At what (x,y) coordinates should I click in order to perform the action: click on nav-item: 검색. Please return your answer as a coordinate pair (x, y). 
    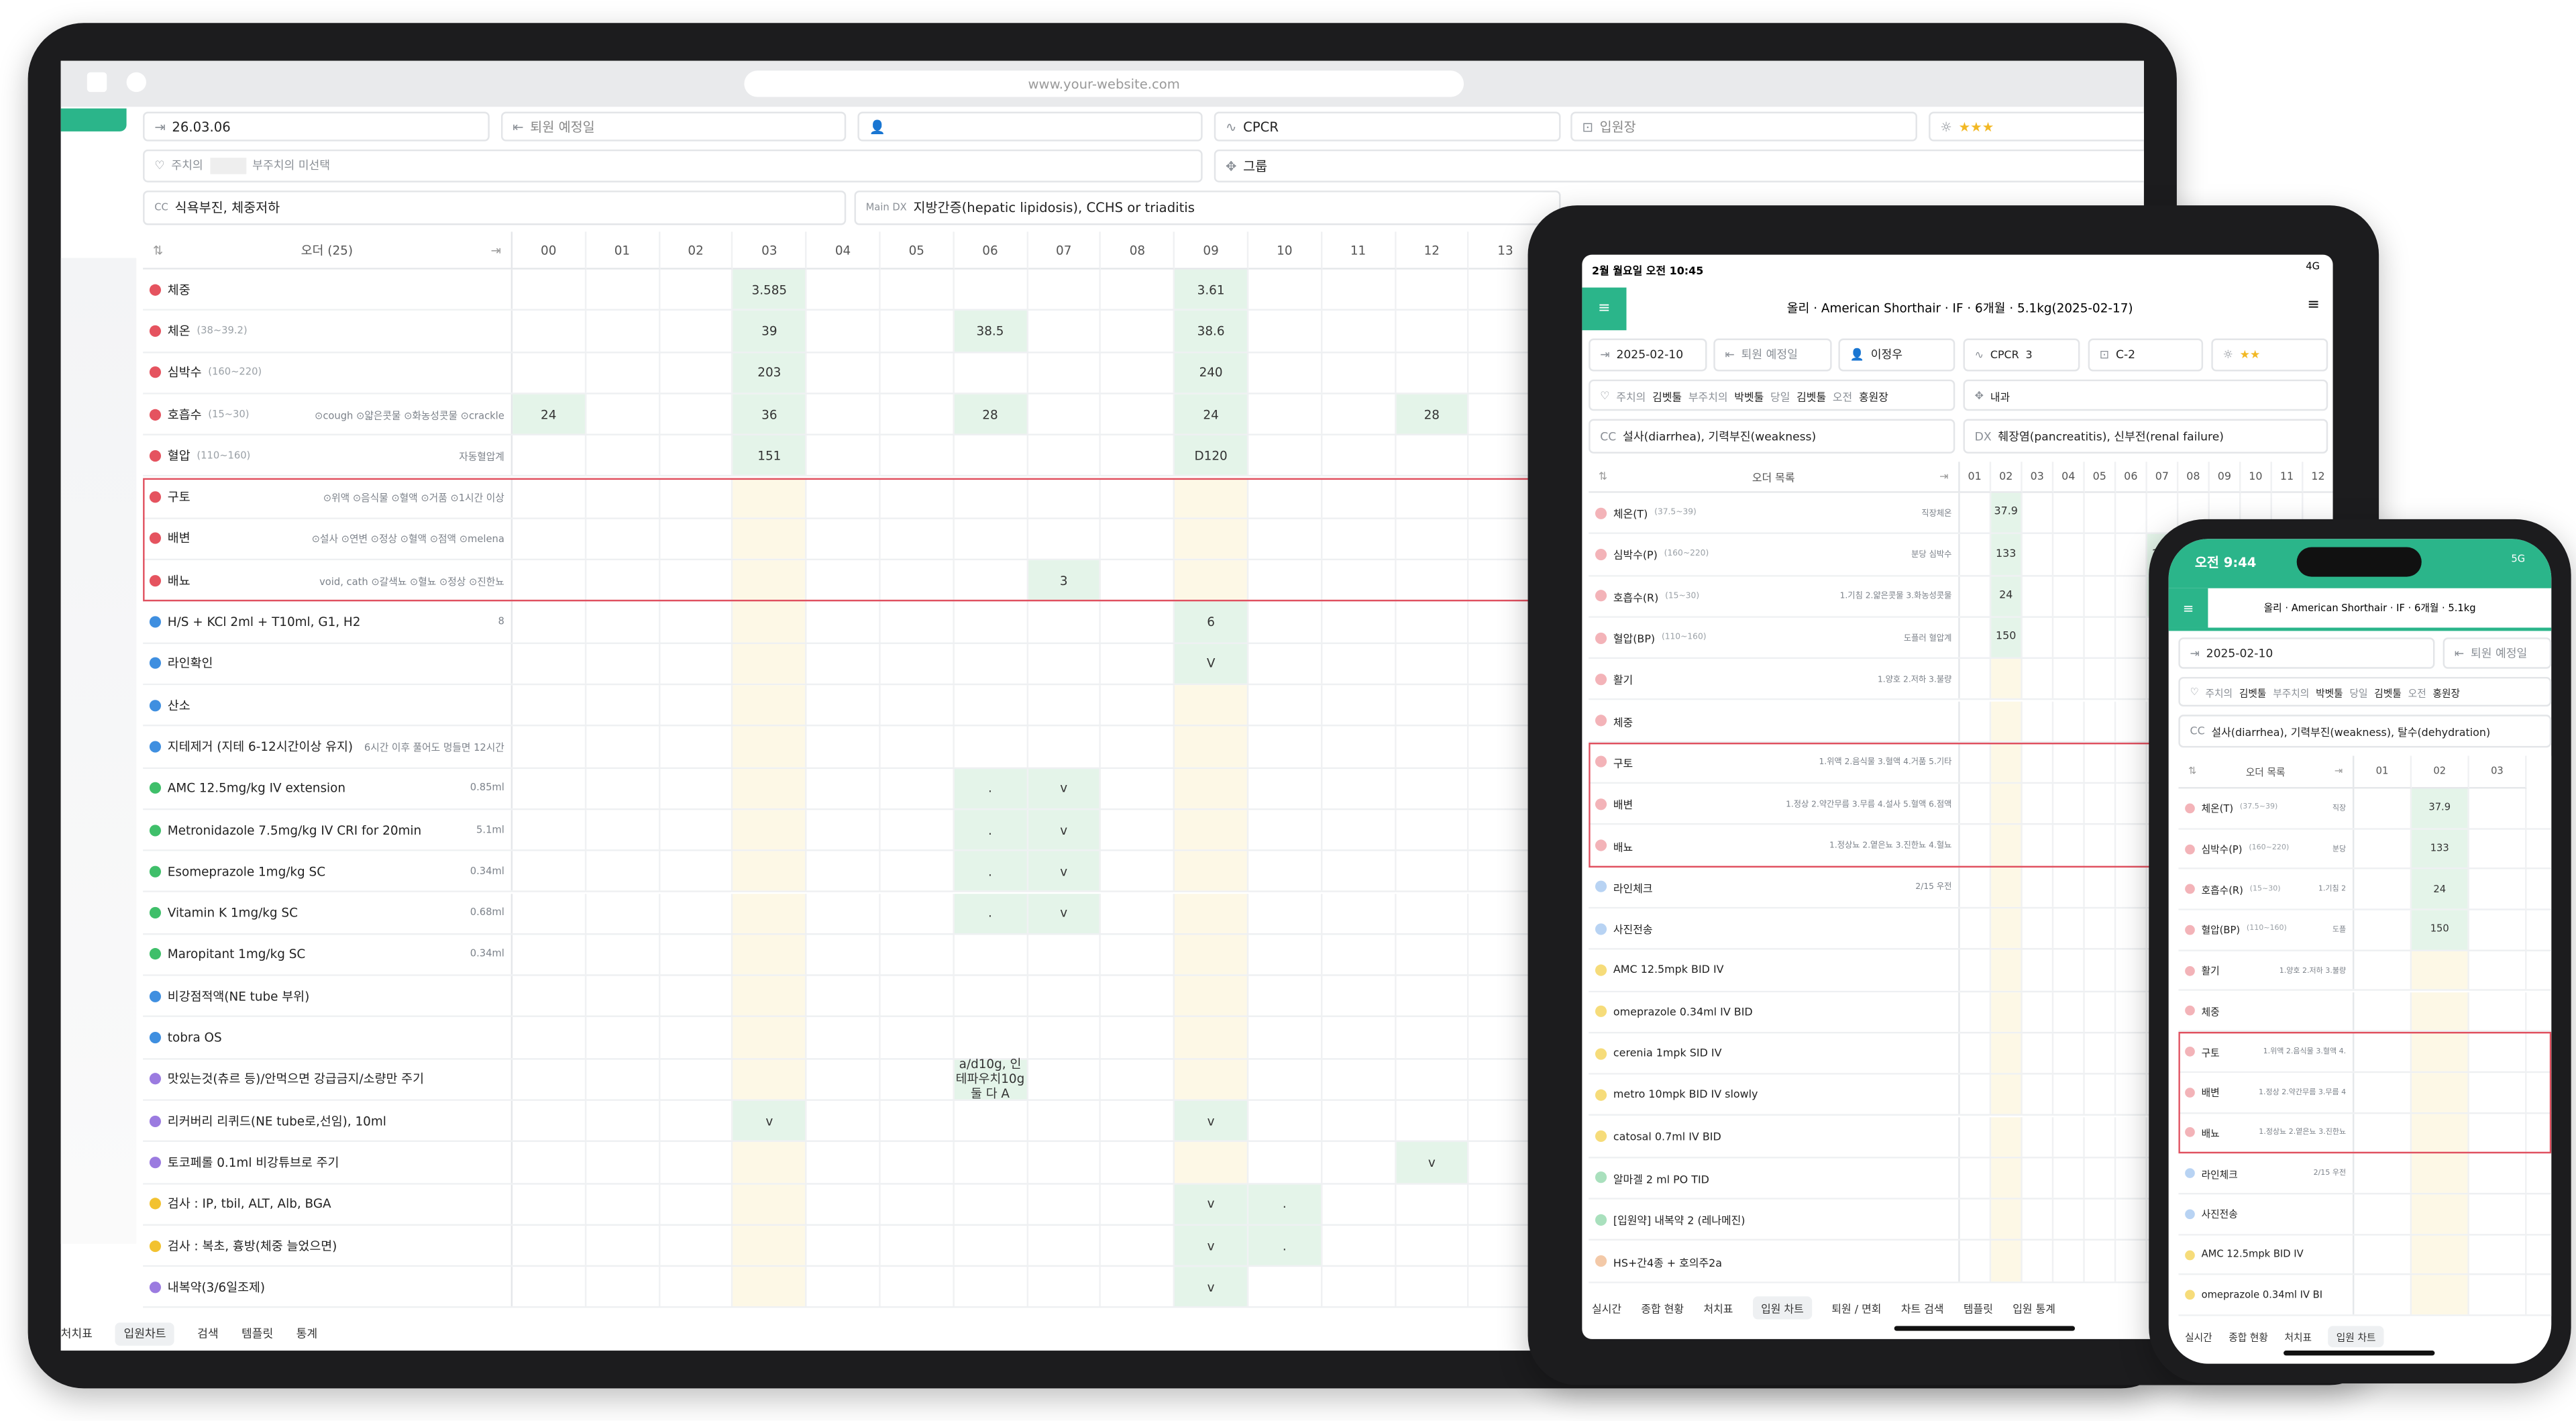
    Looking at the image, I should click on (208, 1334).